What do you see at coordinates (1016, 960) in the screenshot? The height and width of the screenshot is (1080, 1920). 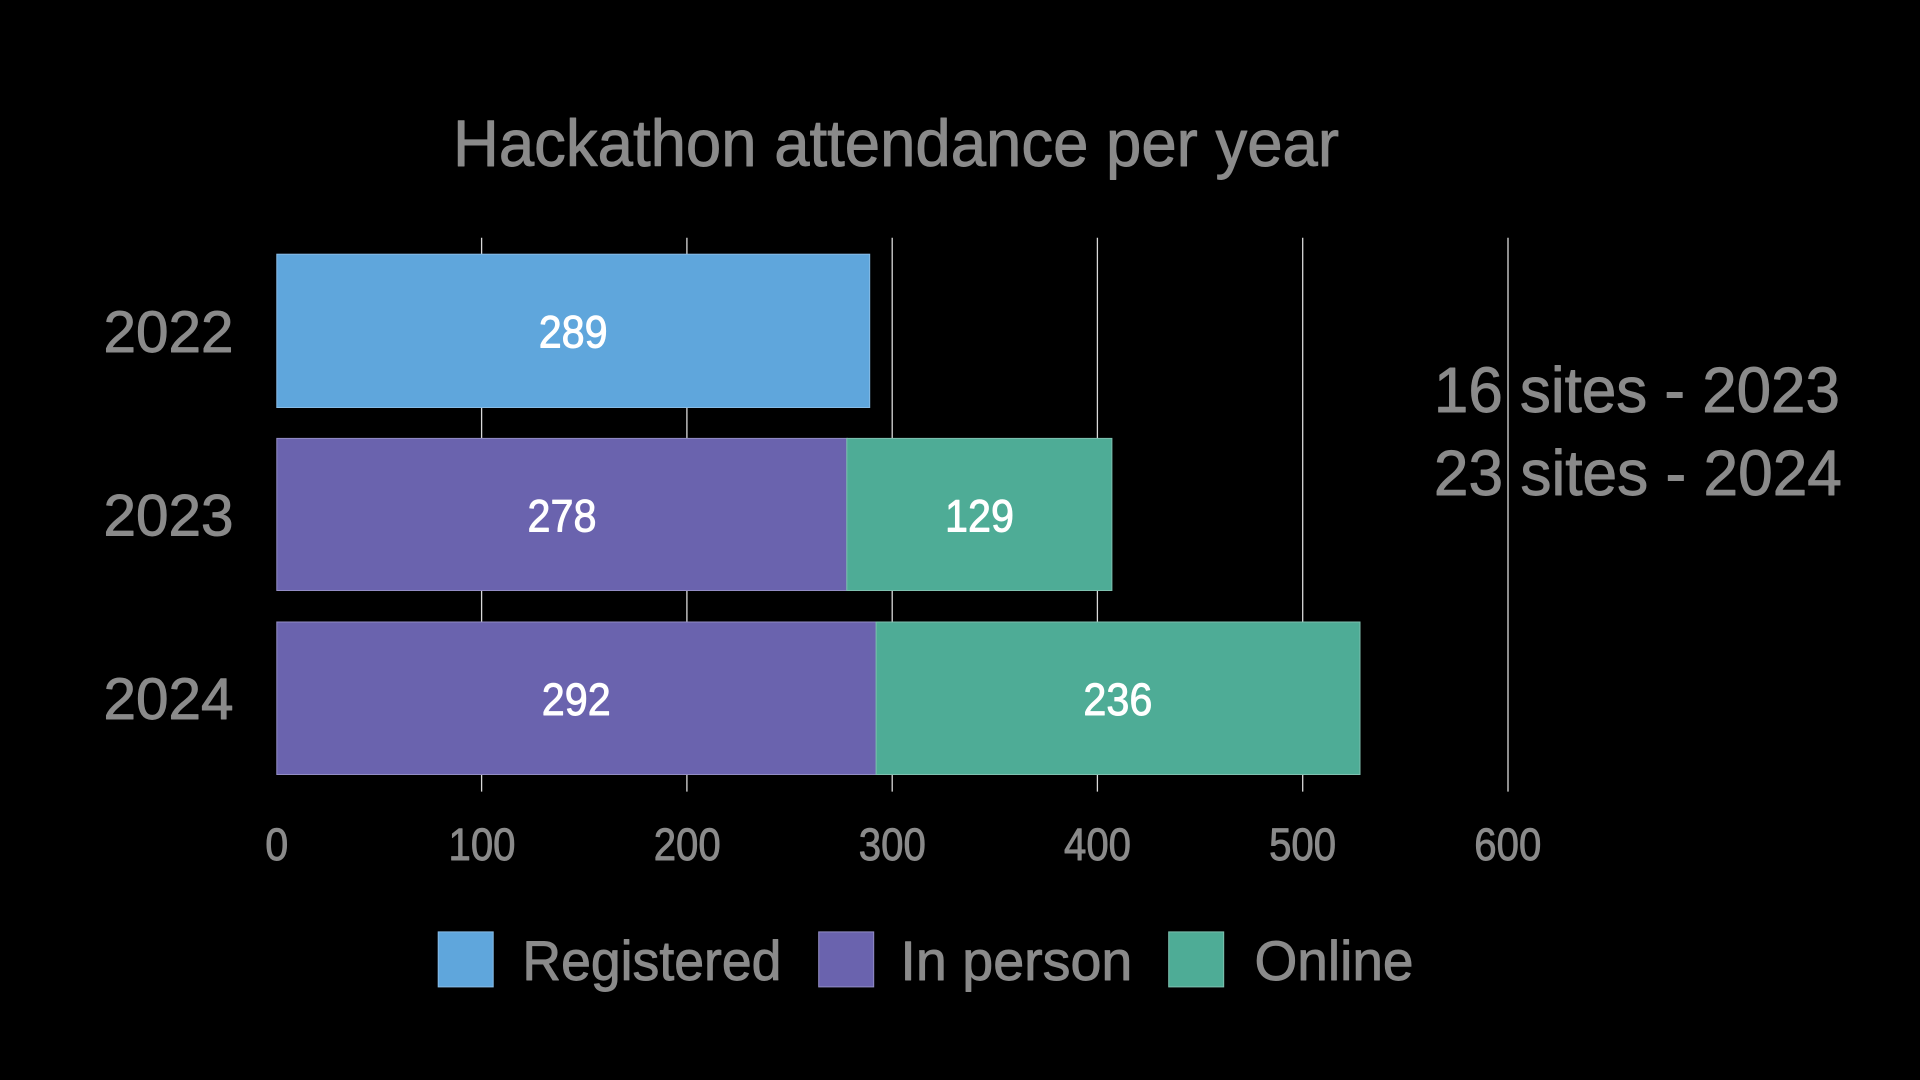 I see `svg-text: In person` at bounding box center [1016, 960].